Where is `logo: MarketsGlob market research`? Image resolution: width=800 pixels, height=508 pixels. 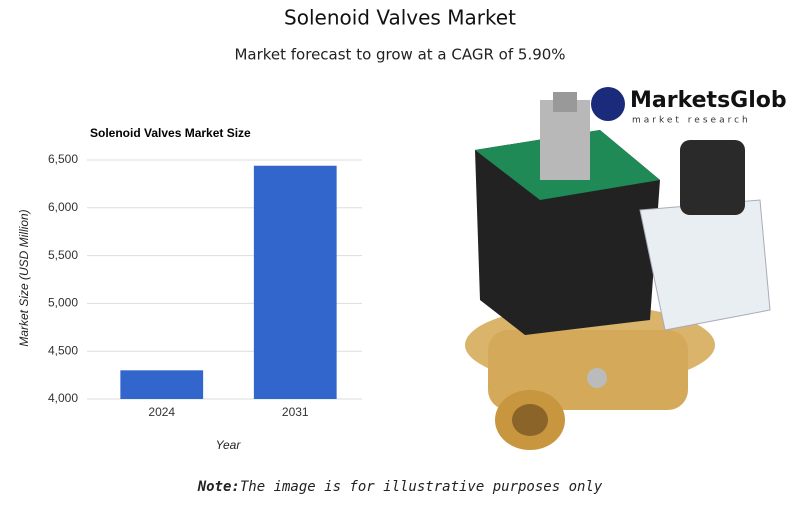
logo: MarketsGlob market research is located at coordinates (689, 106).